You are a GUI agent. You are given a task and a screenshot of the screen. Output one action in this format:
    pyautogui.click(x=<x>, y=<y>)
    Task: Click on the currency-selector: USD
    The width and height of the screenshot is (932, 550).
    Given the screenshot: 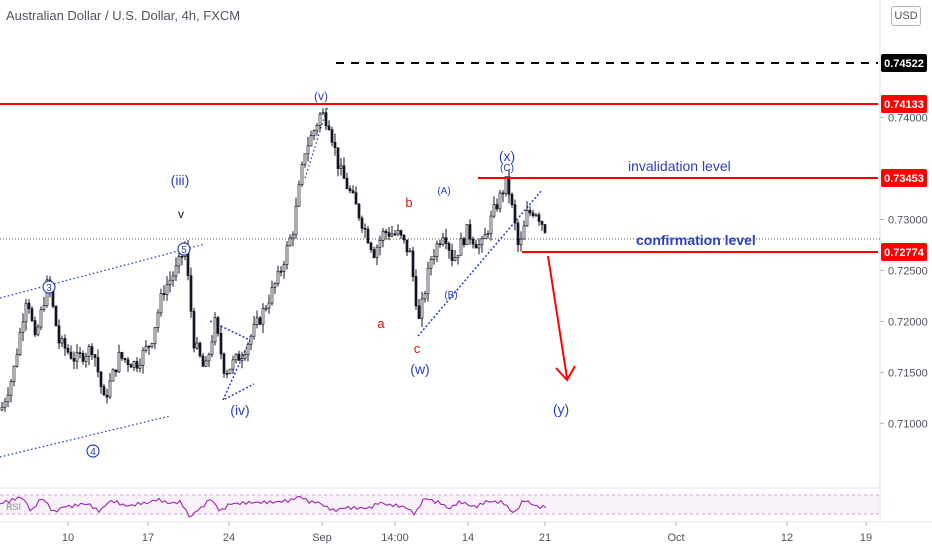 What is the action you would take?
    pyautogui.click(x=906, y=16)
    